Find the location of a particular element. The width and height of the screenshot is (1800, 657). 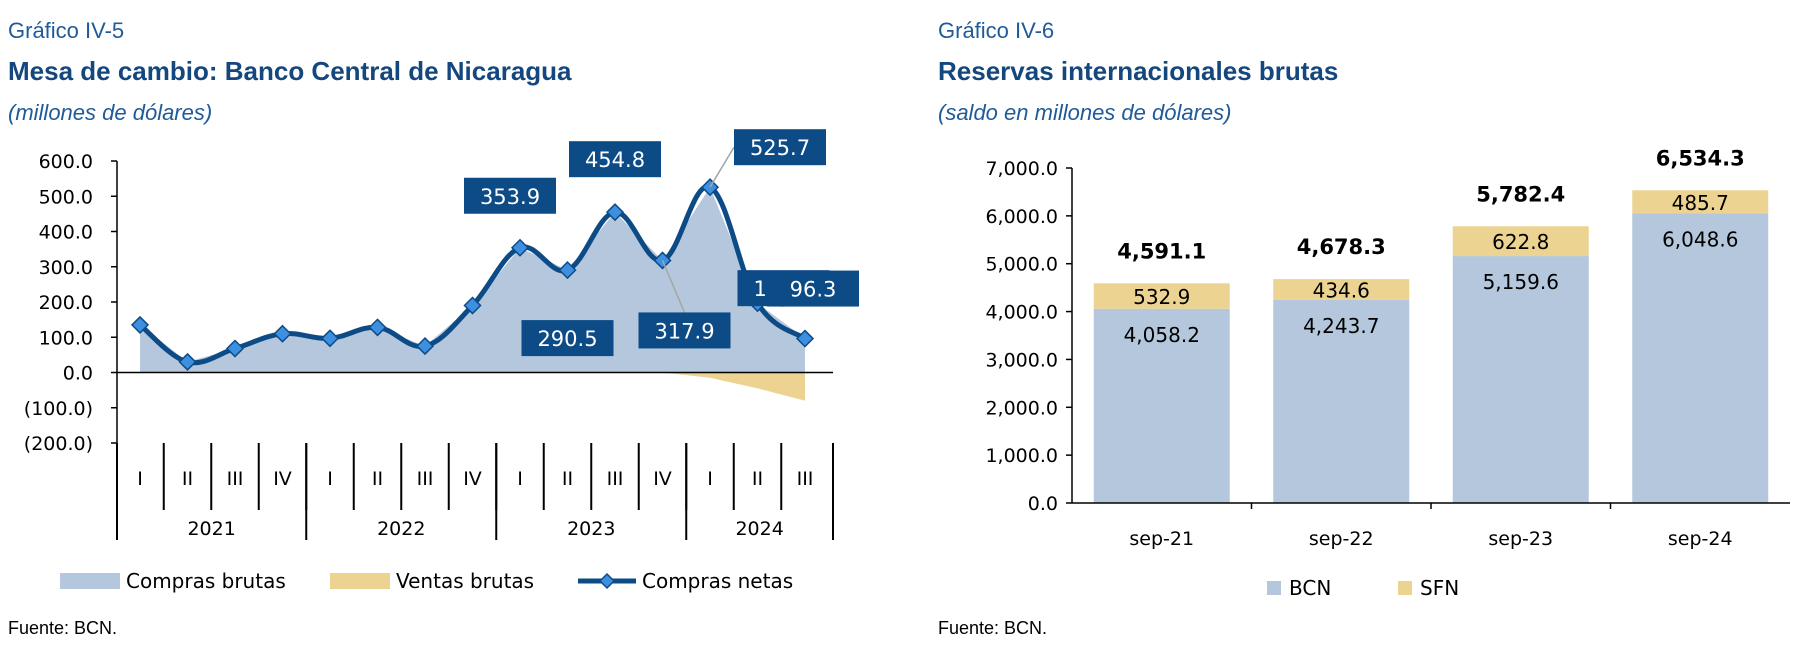

sfn-value-label: 622.8 is located at coordinates (1520, 242).